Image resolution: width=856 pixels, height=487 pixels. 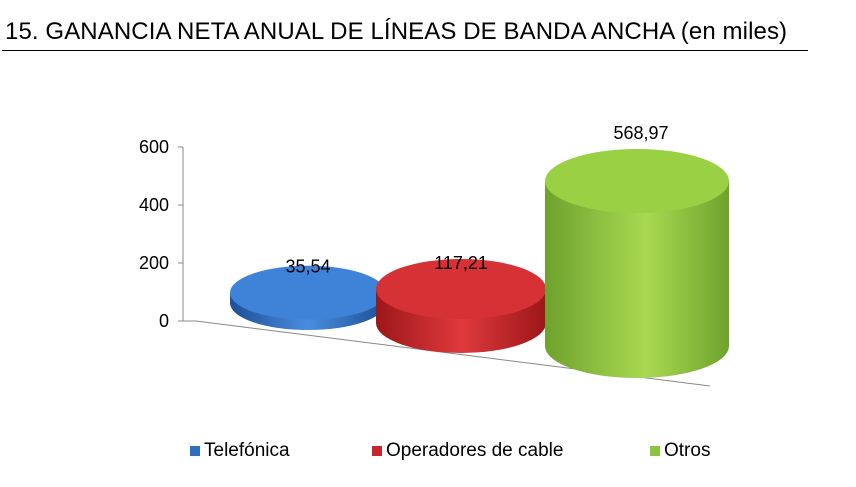 What do you see at coordinates (247, 450) in the screenshot?
I see `legend-label: Telefónica` at bounding box center [247, 450].